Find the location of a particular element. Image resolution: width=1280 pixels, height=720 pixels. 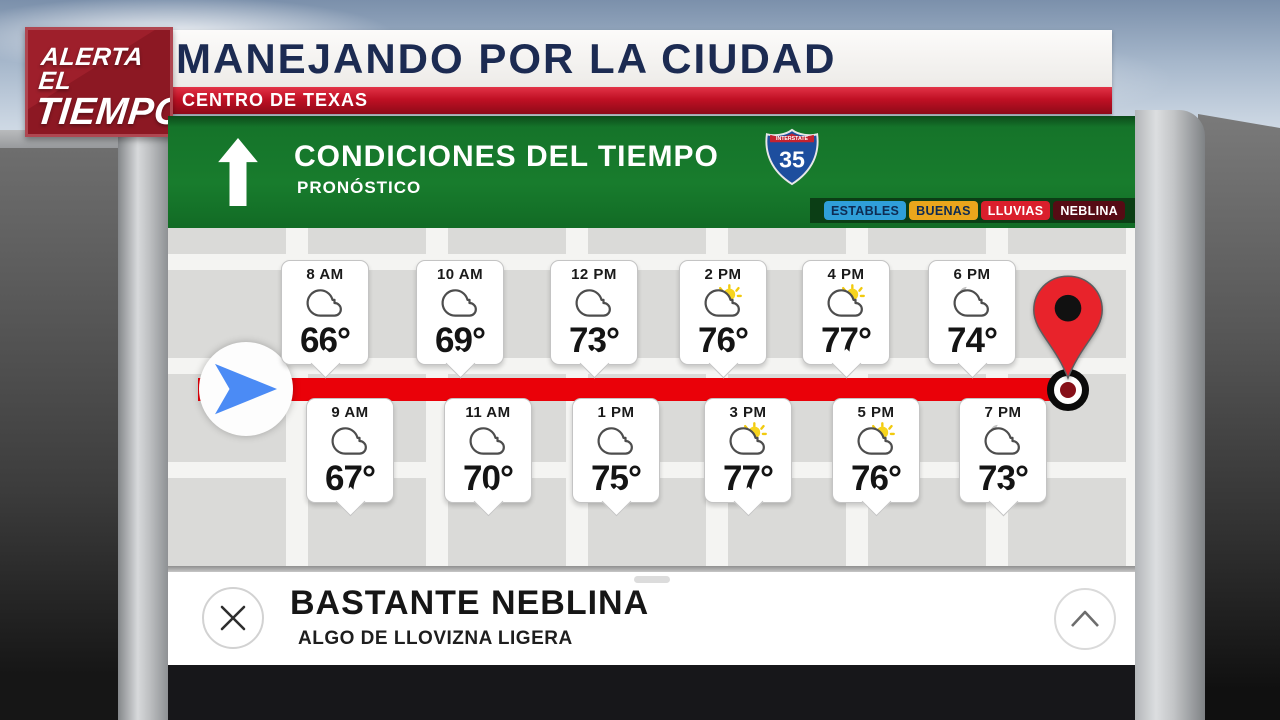

legend-chip-lluvias: LLUVIAS is located at coordinates (1015, 210).